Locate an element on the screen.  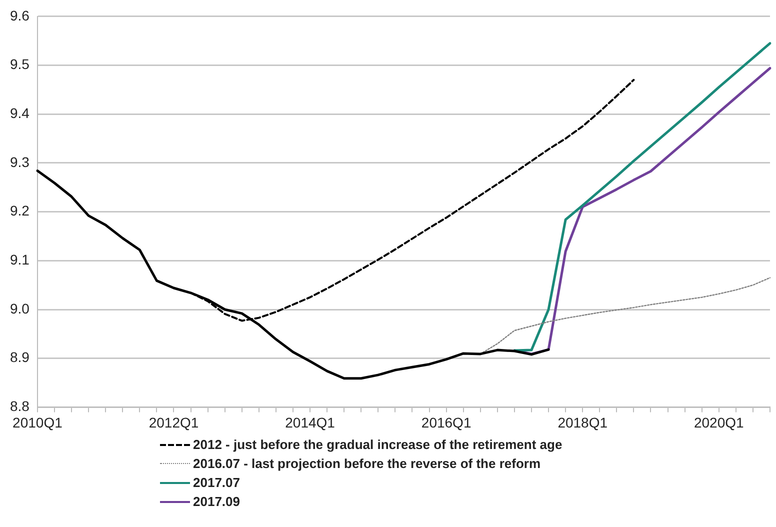
x-tick-label: 2012Q1 is located at coordinates (173, 422).